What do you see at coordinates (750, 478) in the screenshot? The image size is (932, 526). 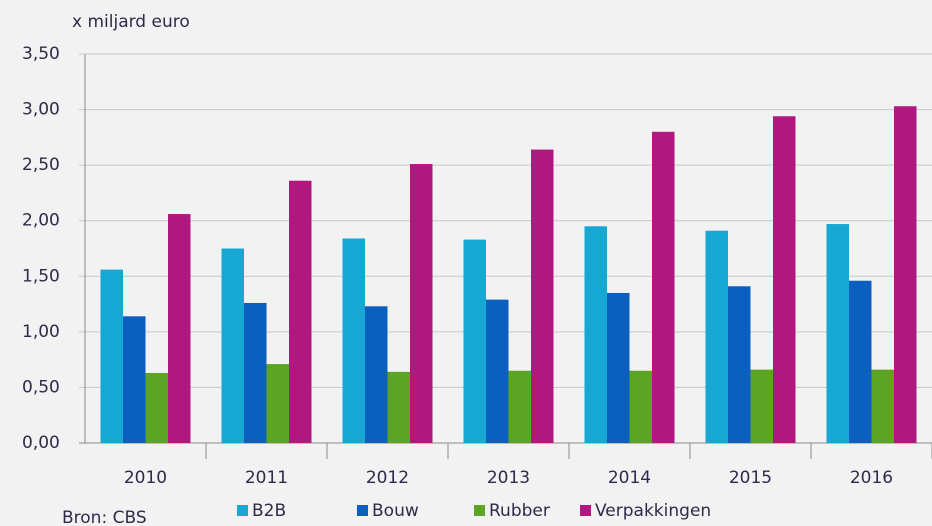 I see `x-tick-label: 2015` at bounding box center [750, 478].